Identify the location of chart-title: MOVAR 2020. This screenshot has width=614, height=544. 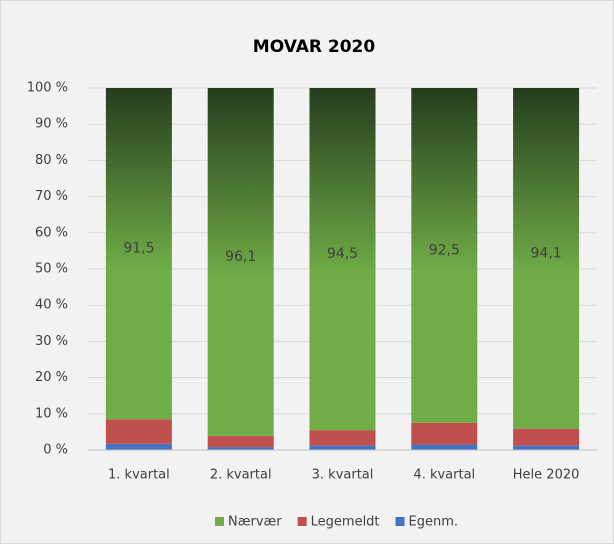
(314, 47).